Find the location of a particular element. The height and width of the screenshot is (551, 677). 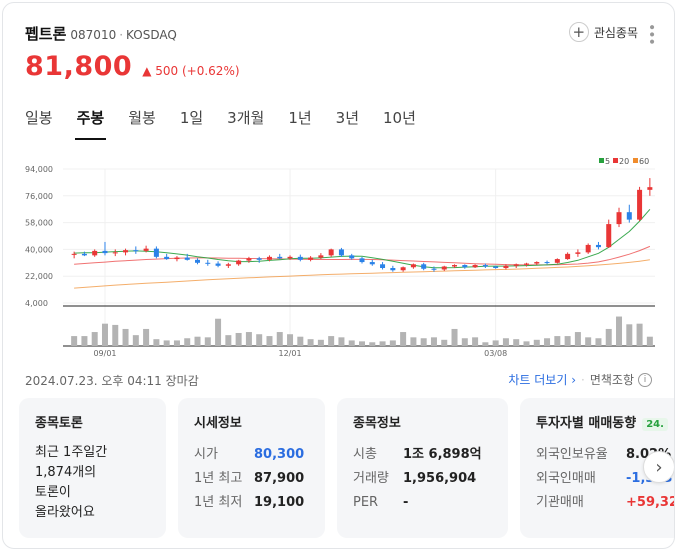

x-tick-label: 09/01 is located at coordinates (104, 353).